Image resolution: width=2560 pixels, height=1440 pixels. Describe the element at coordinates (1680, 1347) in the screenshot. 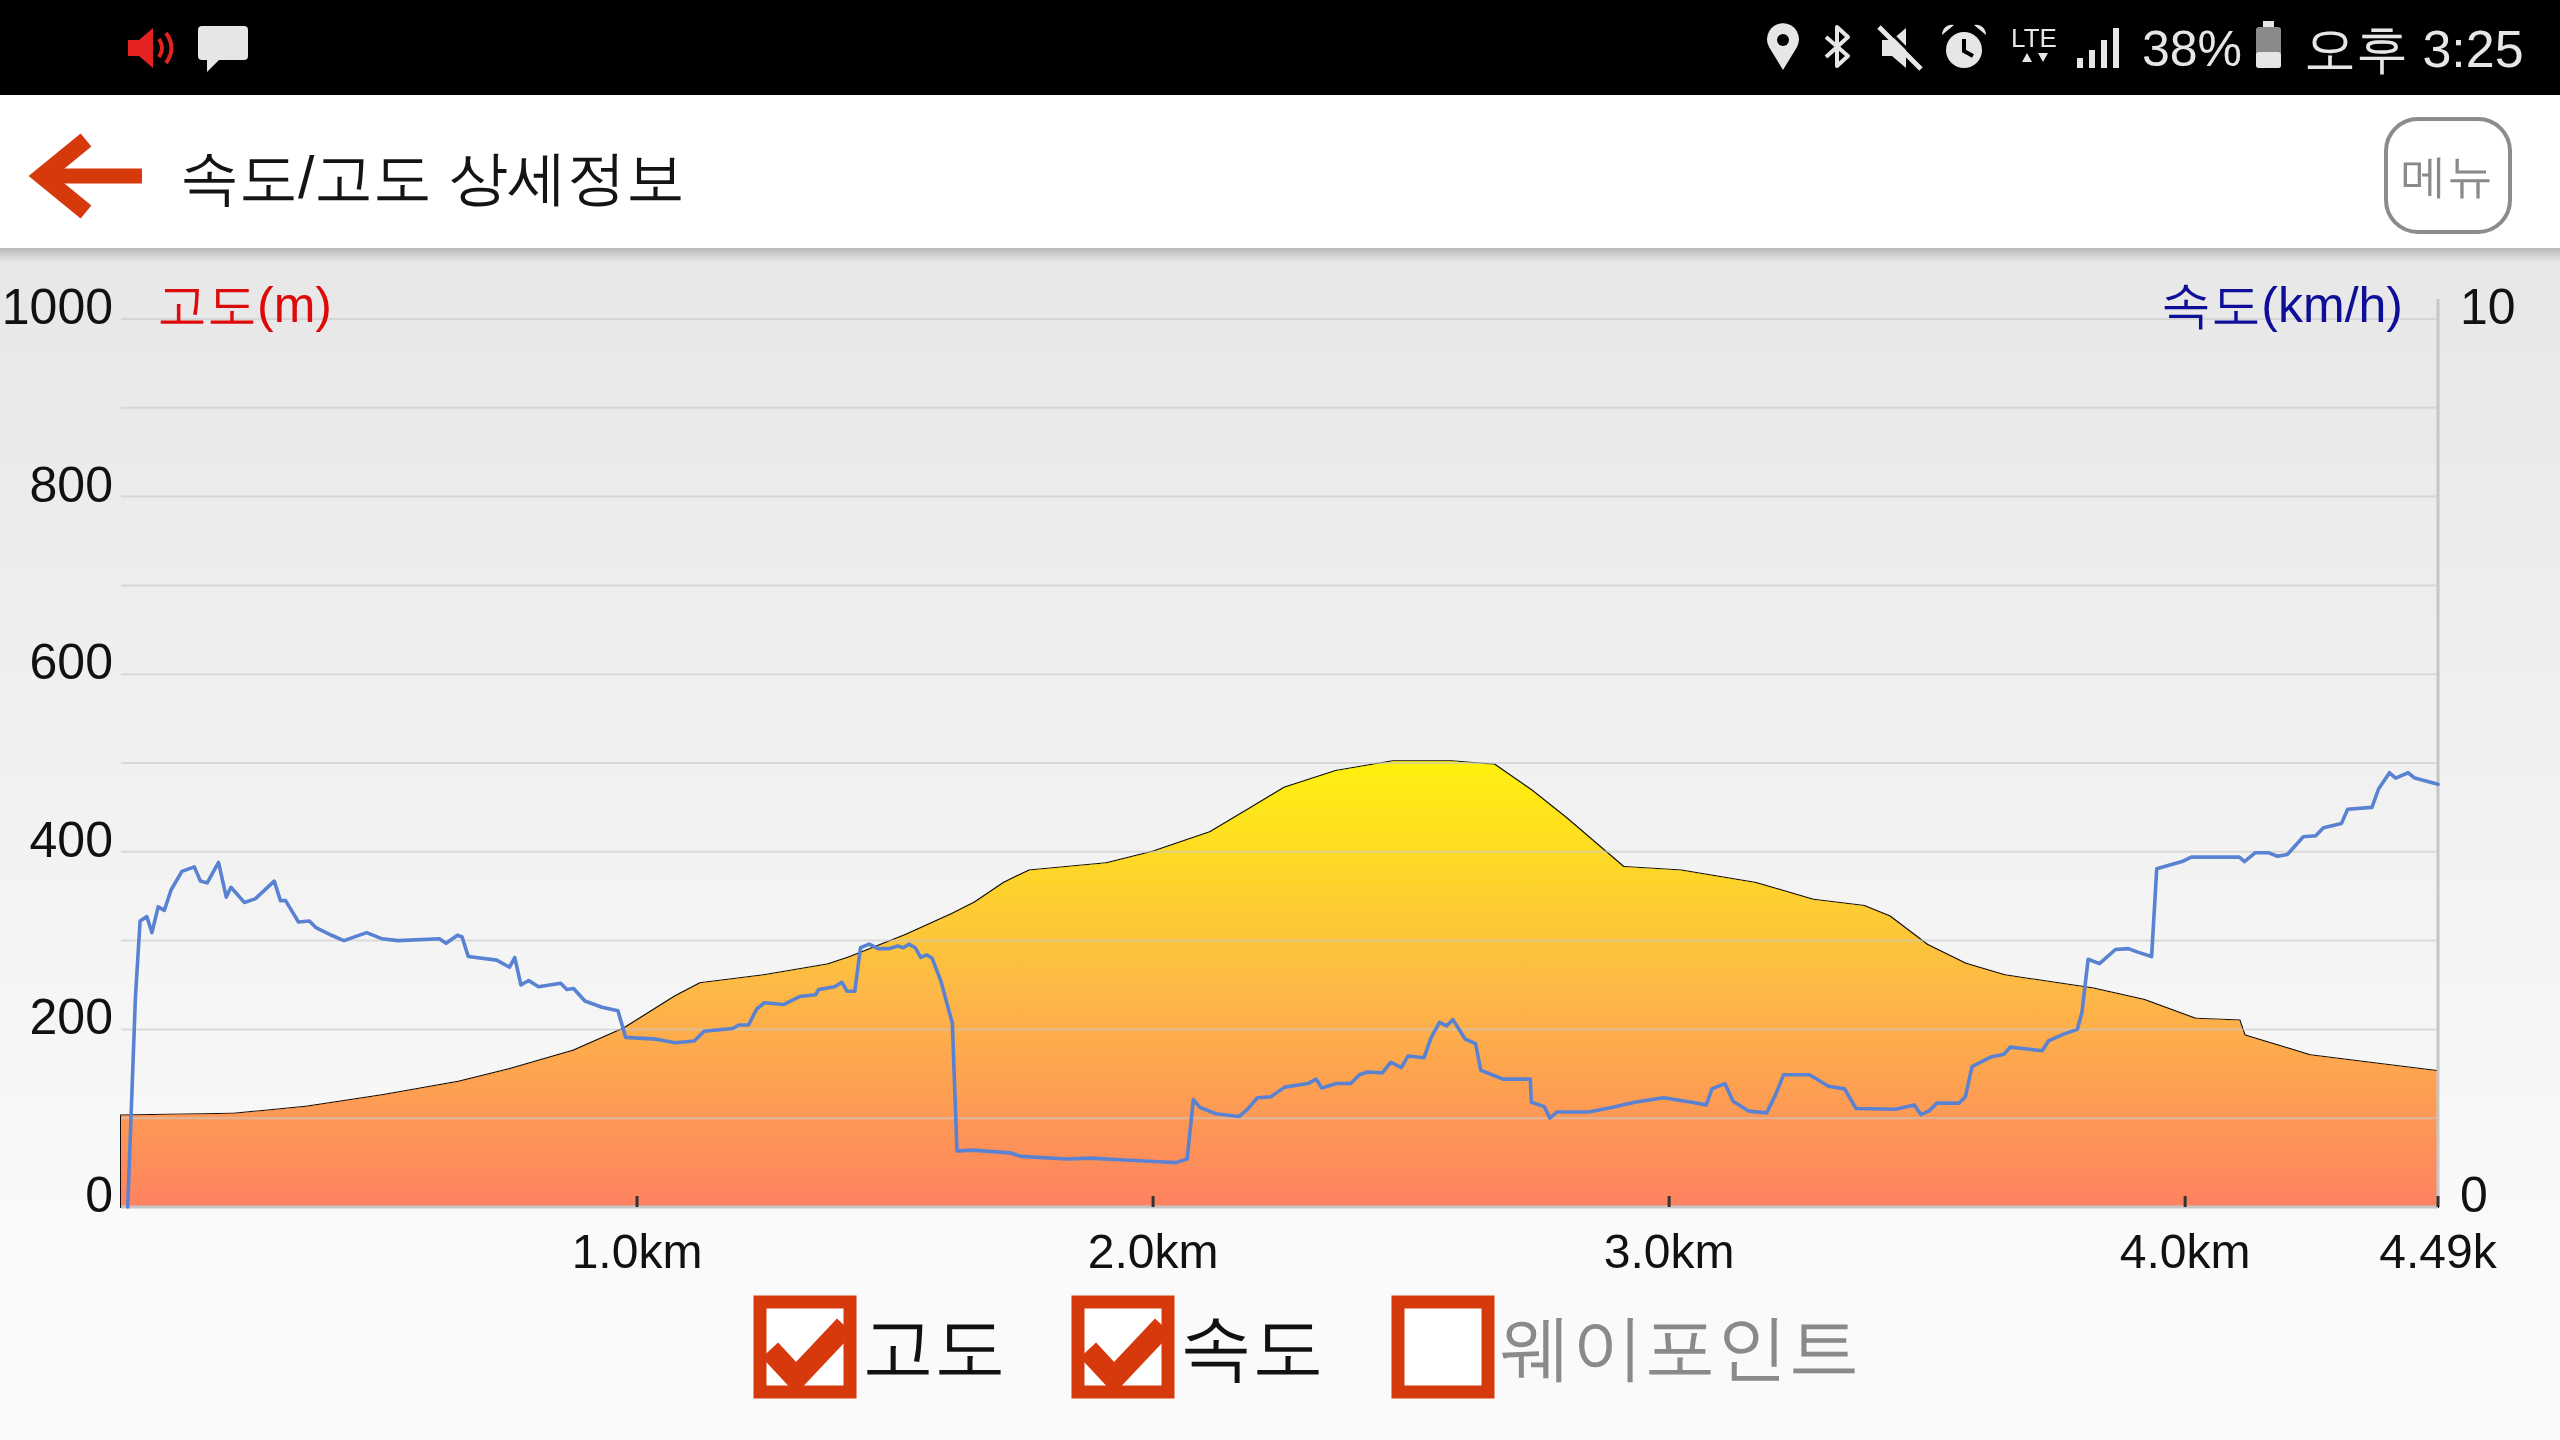

I see `text: 웨이포인트` at that location.